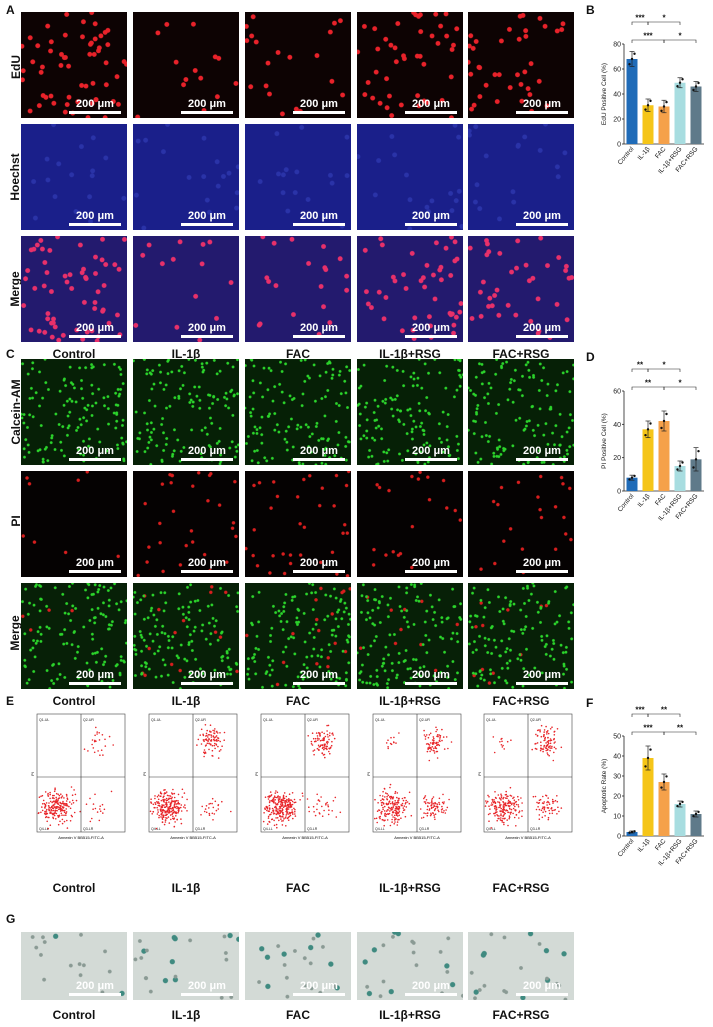 This screenshot has width=713, height=1027. I want to click on col-label-il1b-e: IL-1β, so click(186, 888).